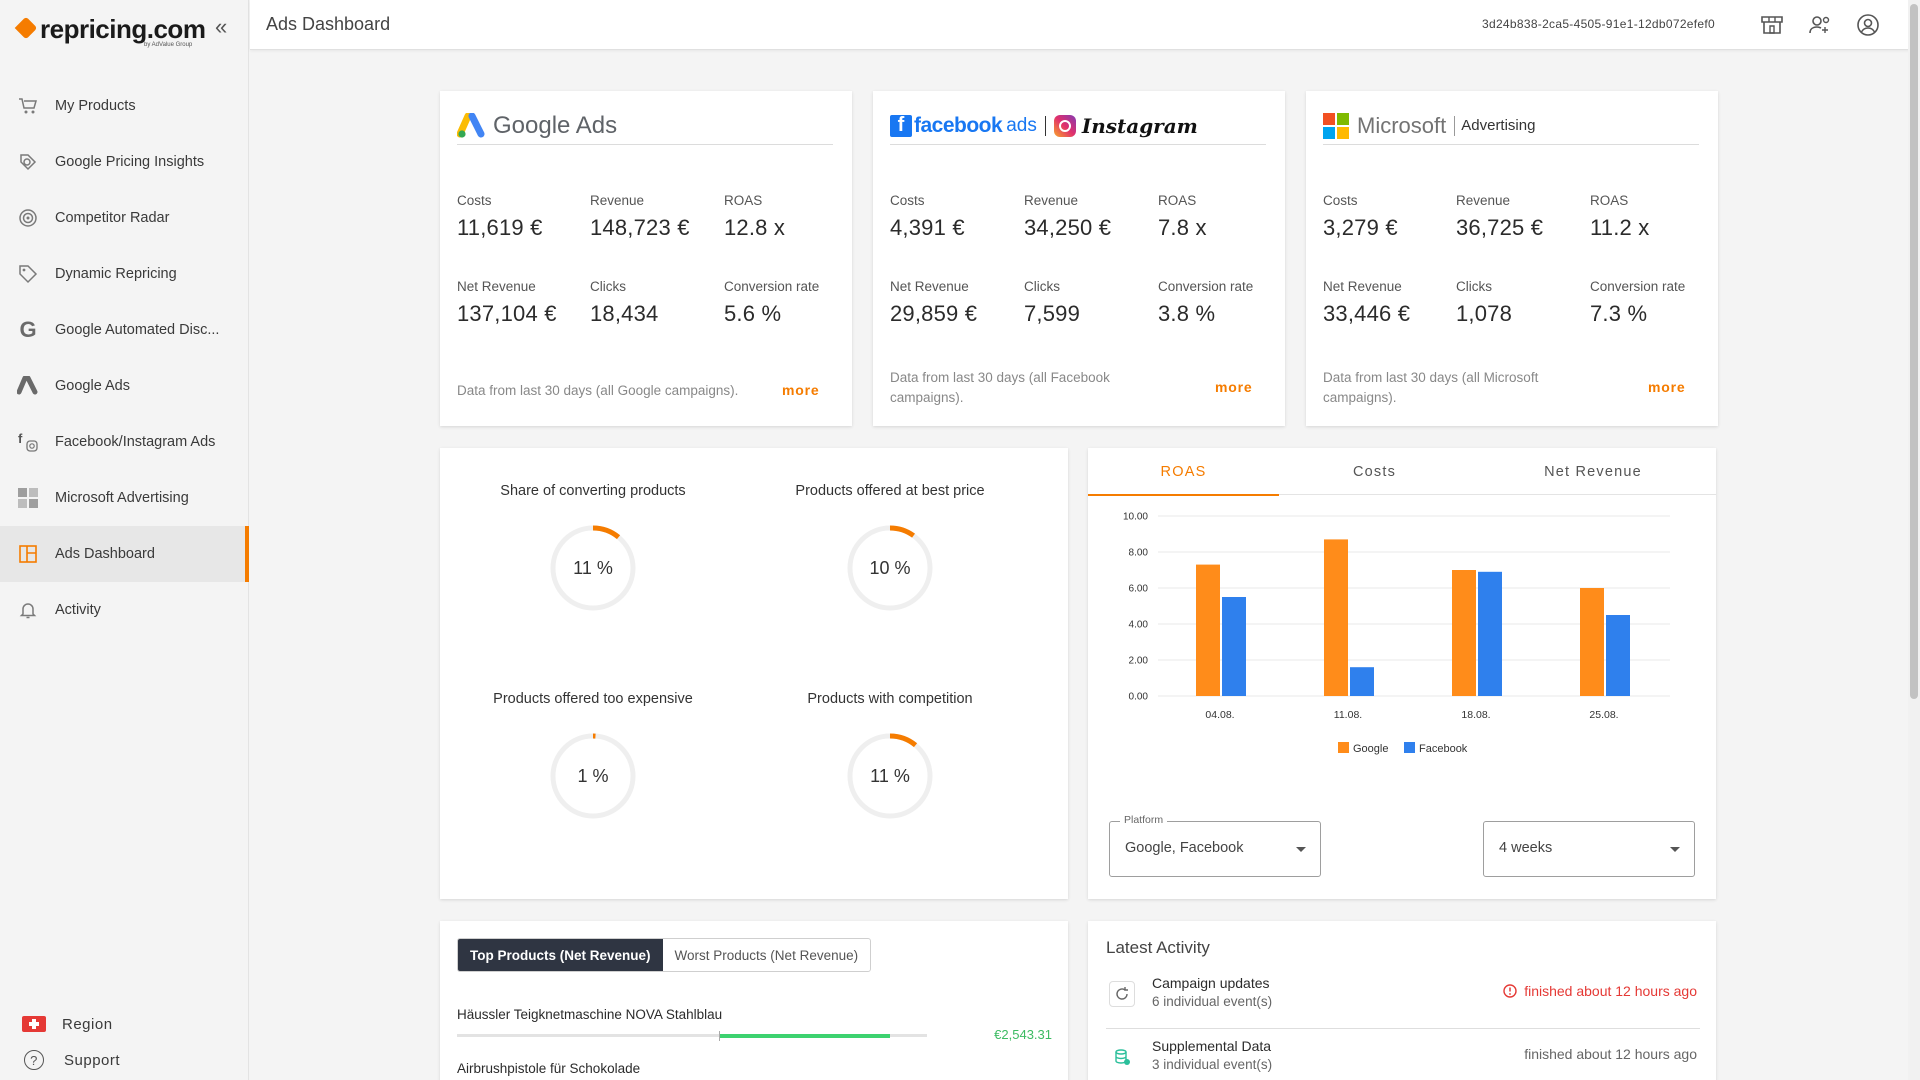 The height and width of the screenshot is (1080, 1920). I want to click on google-g-icon: G, so click(28, 329).